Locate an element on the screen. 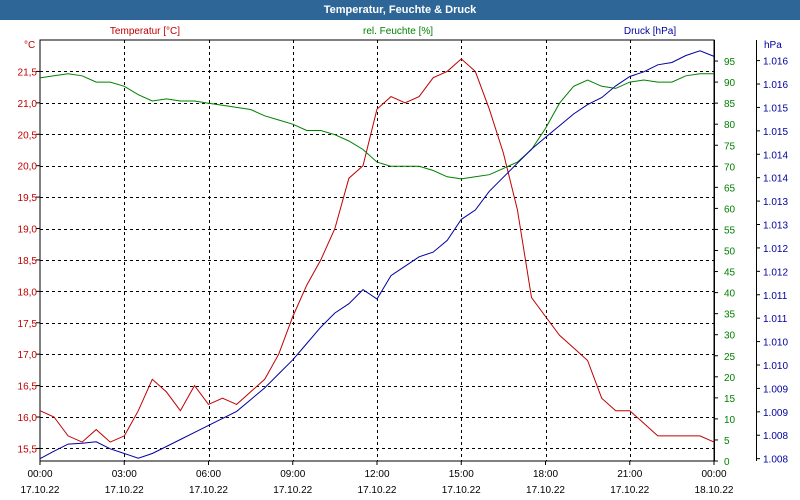 The height and width of the screenshot is (500, 800). humidity-legend-label: rel. Feuchte [%] is located at coordinates (398, 31).